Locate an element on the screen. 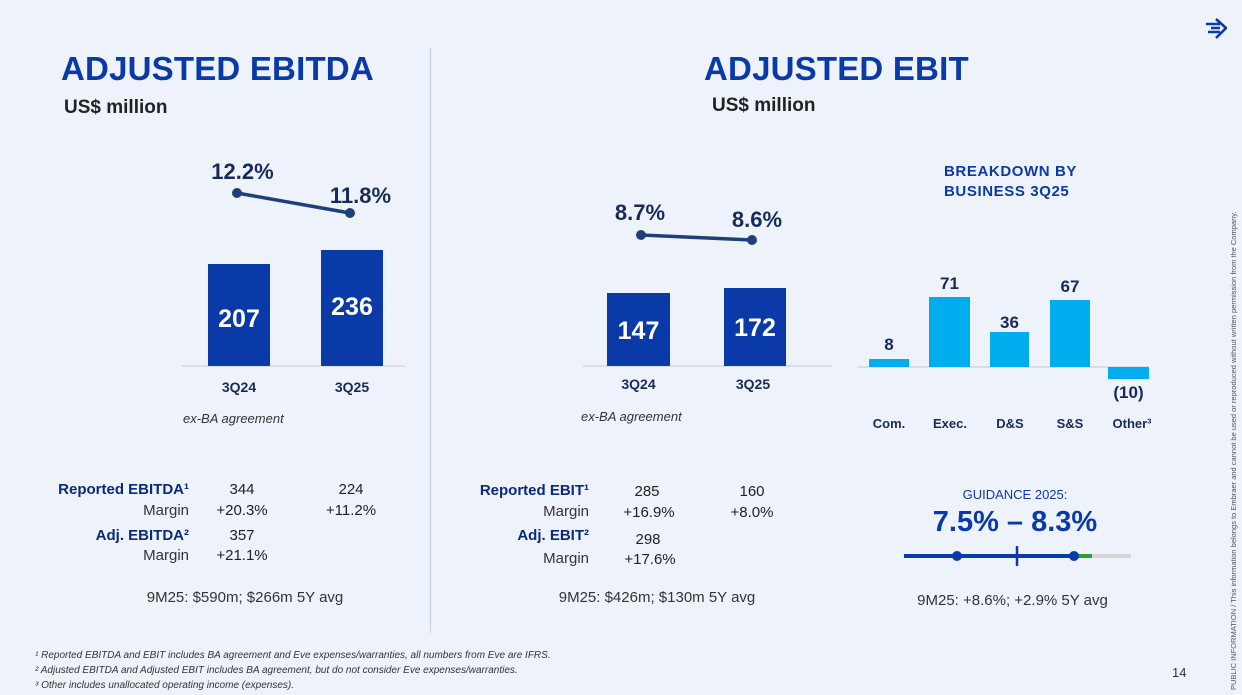 This screenshot has height=695, width=1242. breakdown-value-exec: 71 is located at coordinates (949, 283).